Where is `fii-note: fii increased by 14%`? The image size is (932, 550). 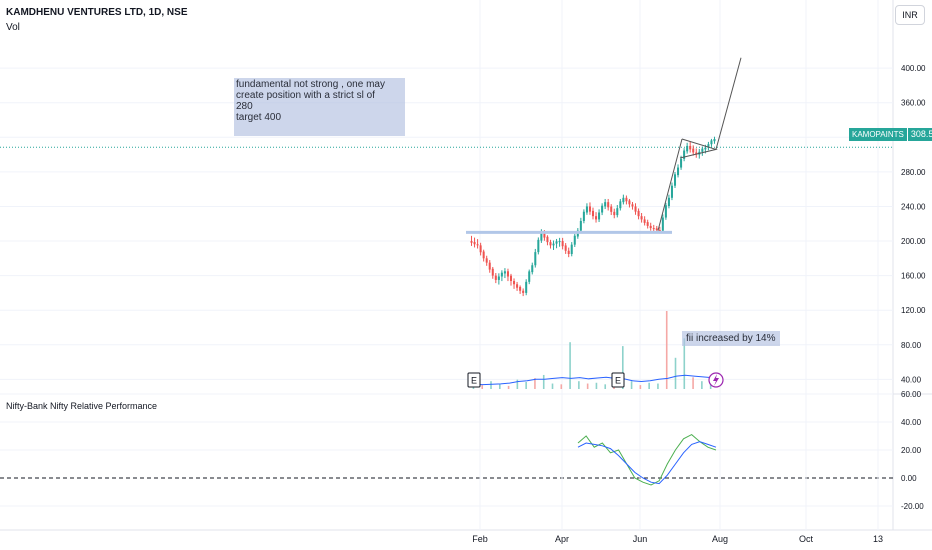 fii-note: fii increased by 14% is located at coordinates (731, 338).